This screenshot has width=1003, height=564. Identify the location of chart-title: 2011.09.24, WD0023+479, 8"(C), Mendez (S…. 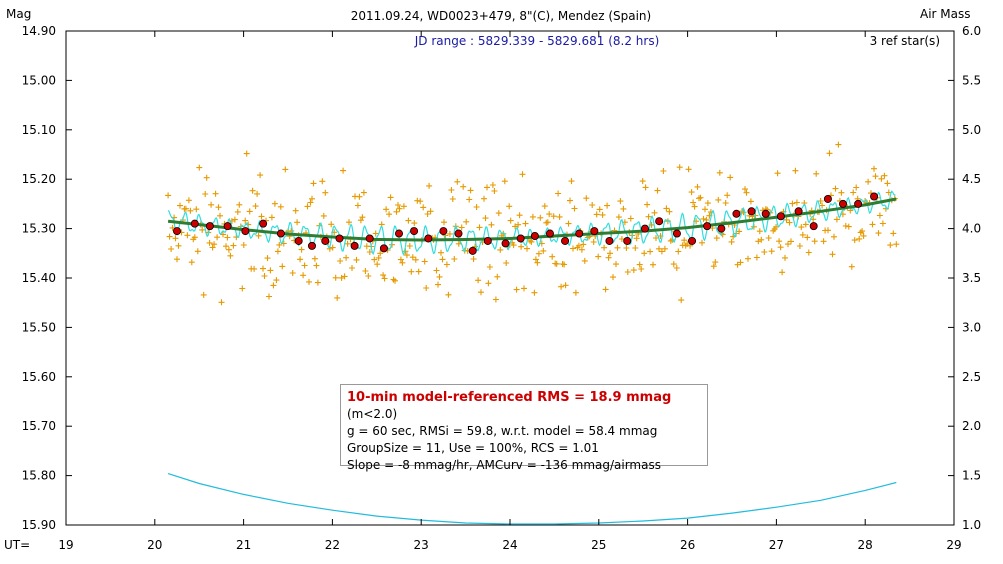
(501, 16).